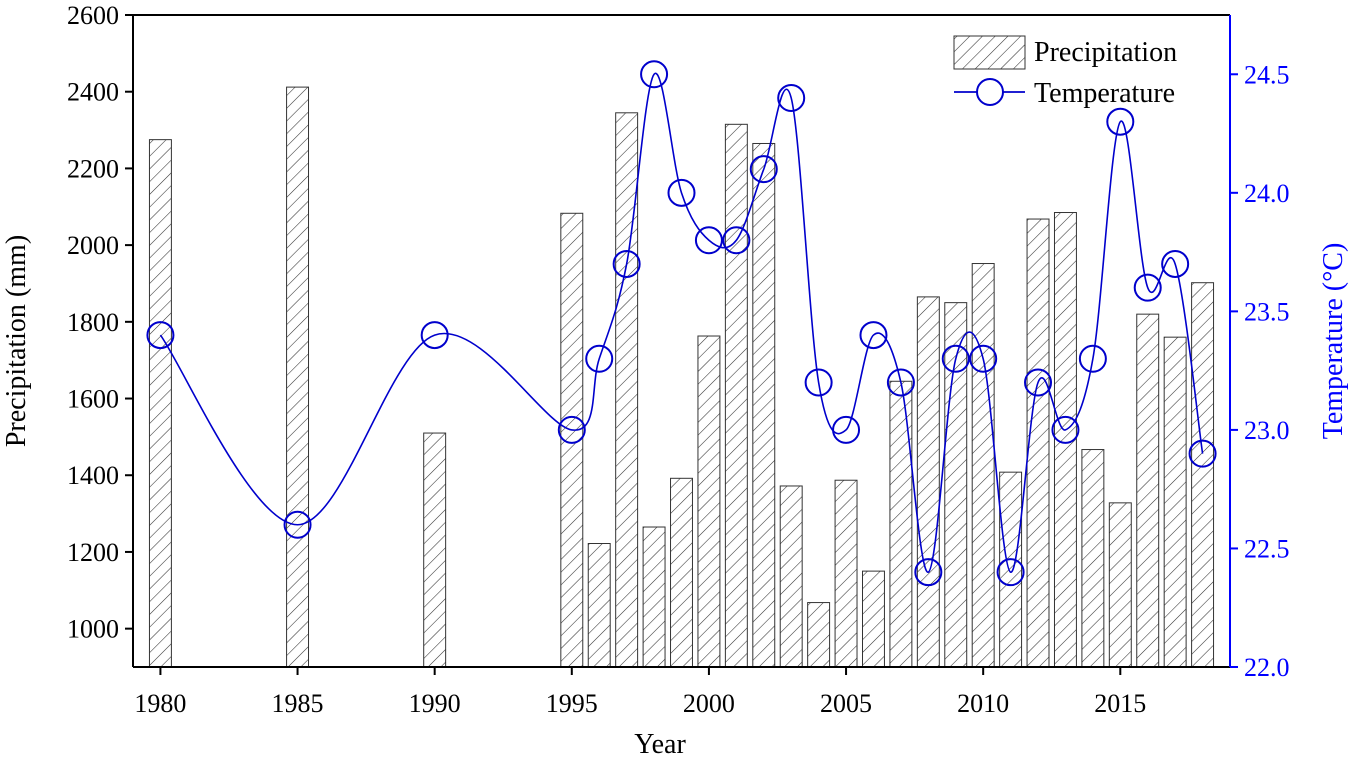 The width and height of the screenshot is (1355, 759). What do you see at coordinates (900, 382) in the screenshot?
I see `temperature-marker-2007` at bounding box center [900, 382].